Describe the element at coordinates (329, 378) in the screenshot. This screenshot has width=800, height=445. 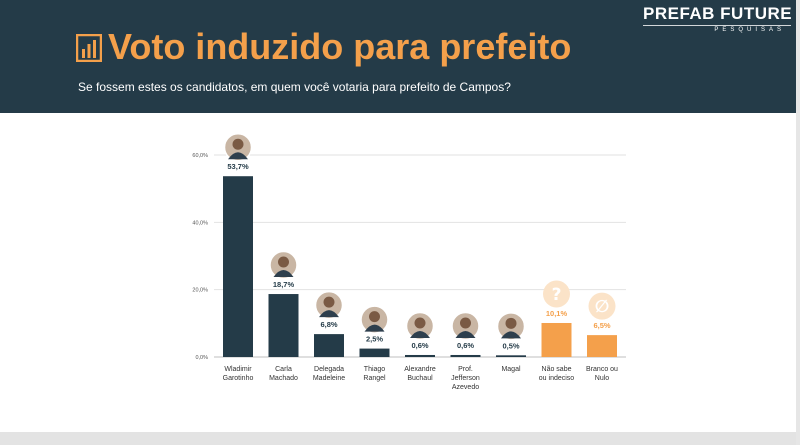
I see `x-tick-label-line: Madeleine` at that location.